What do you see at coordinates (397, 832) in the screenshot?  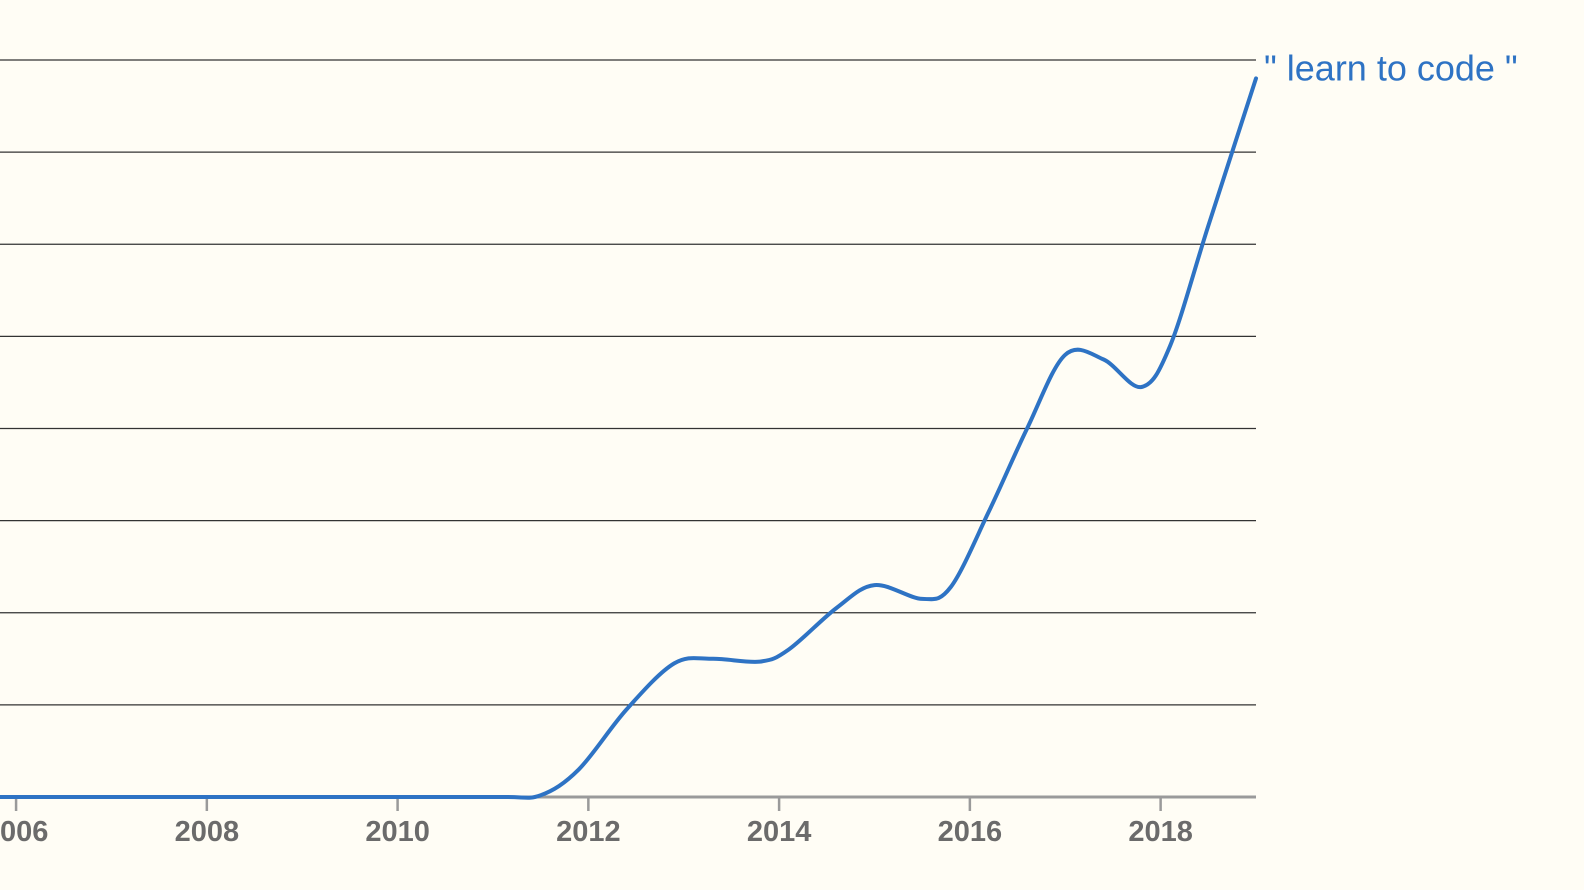 I see `x-tick-label-2010: 2010` at bounding box center [397, 832].